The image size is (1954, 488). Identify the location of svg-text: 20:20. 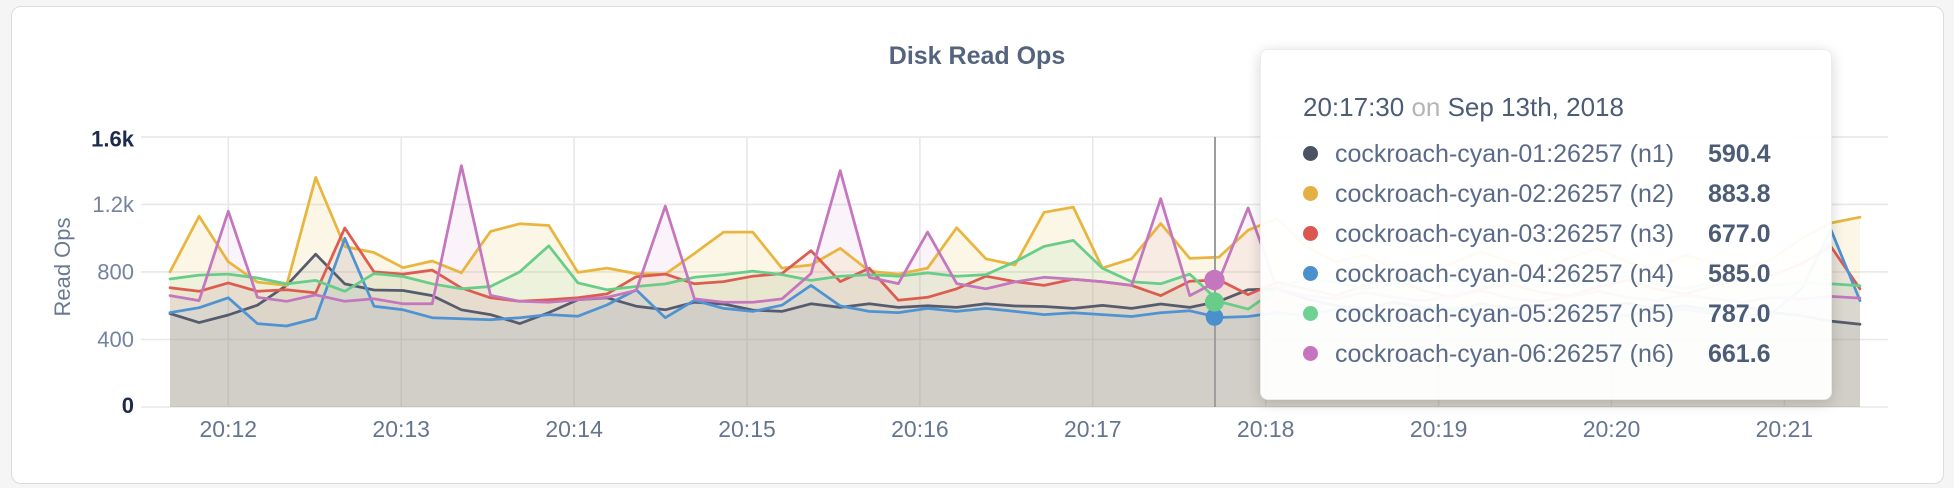
(1612, 429).